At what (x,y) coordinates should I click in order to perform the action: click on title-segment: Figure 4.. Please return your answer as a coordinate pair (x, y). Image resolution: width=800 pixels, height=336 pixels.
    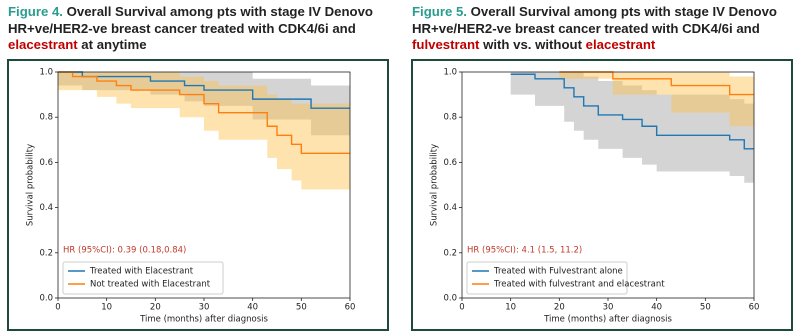
    Looking at the image, I should click on (35, 11).